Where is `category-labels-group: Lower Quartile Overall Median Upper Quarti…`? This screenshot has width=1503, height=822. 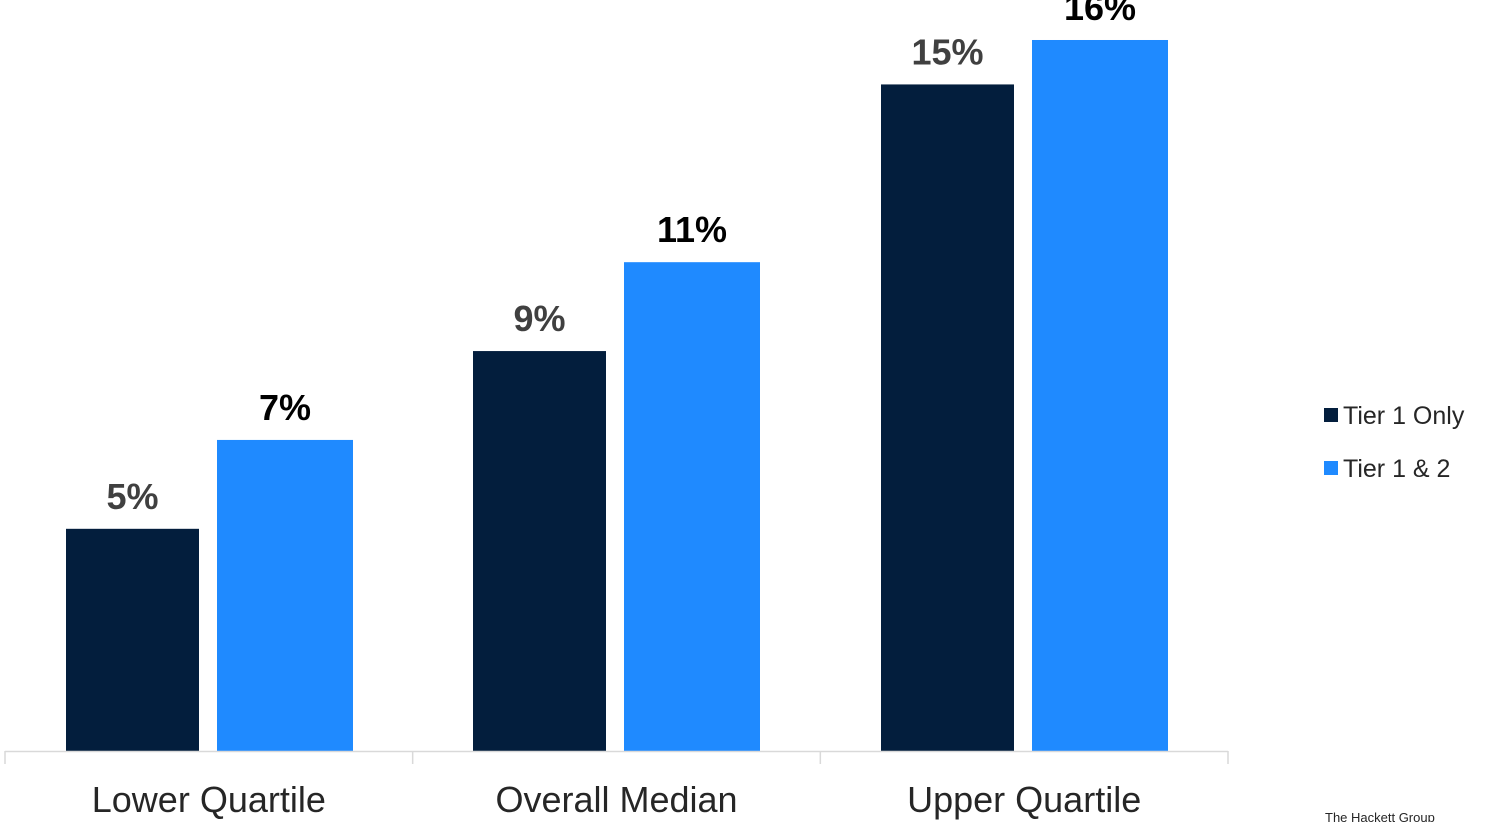 category-labels-group: Lower Quartile Overall Median Upper Quarti… is located at coordinates (616, 799).